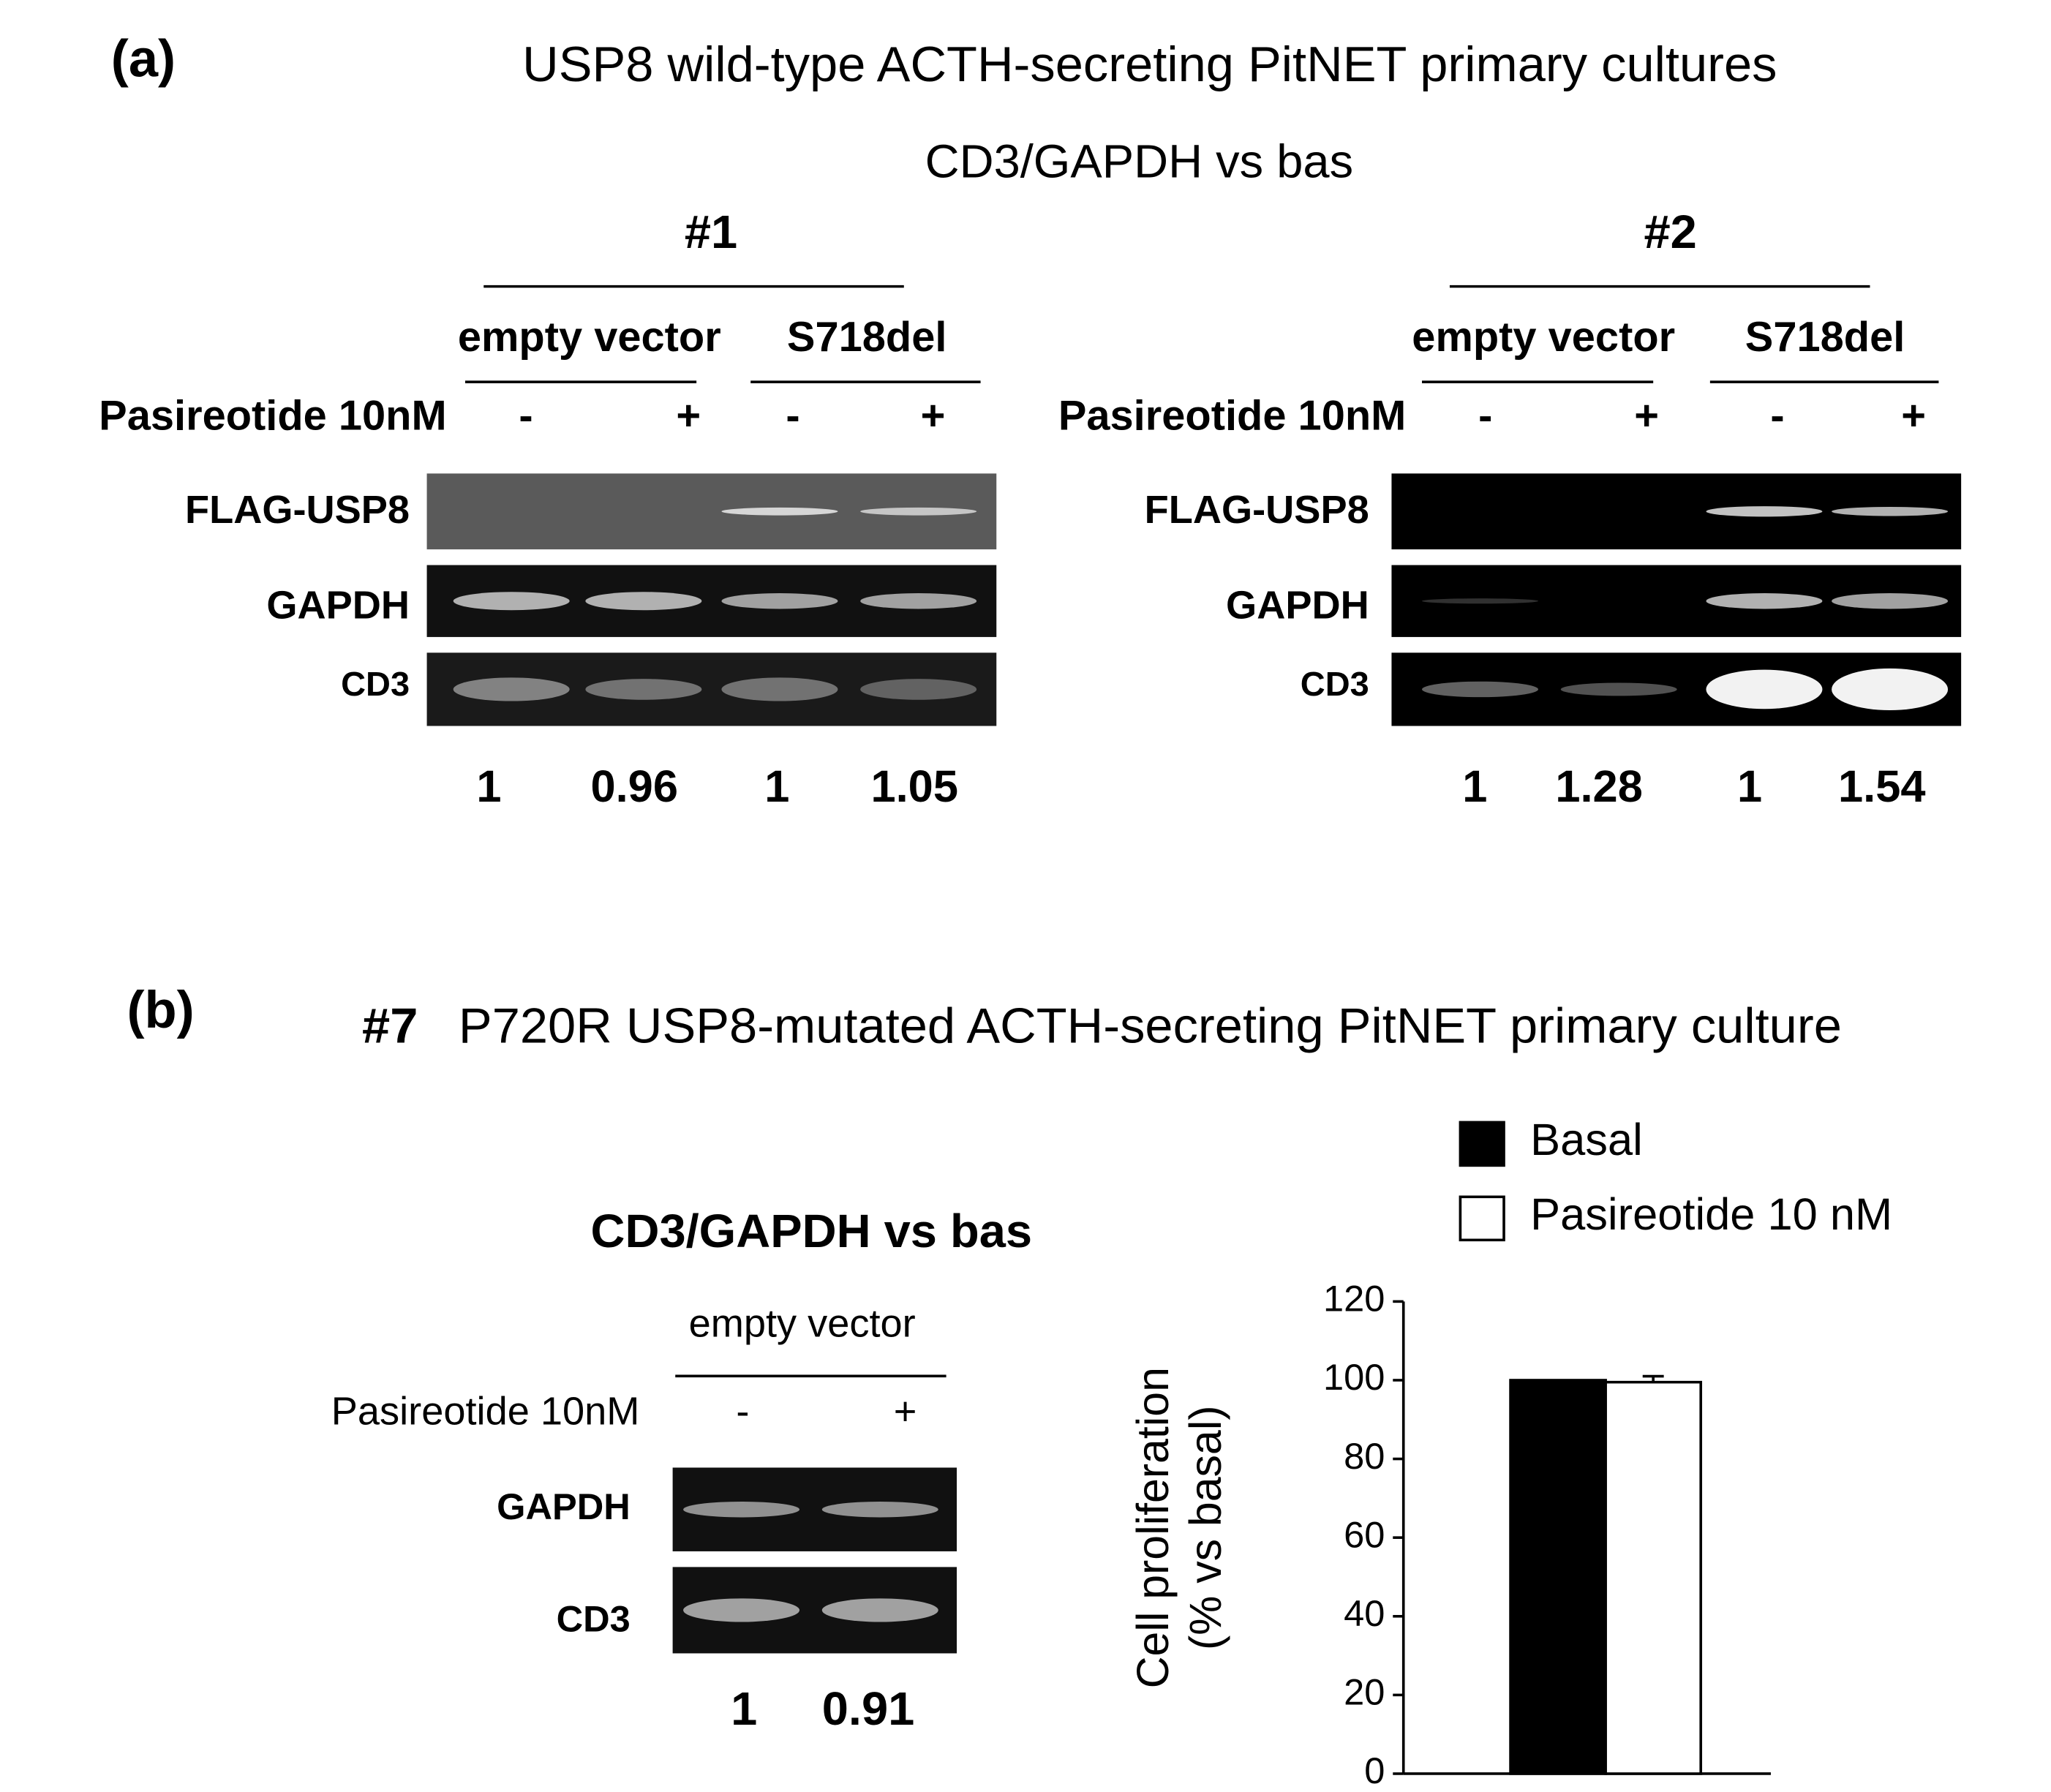 The image size is (2051, 1792). Describe the element at coordinates (1179, 1527) in the screenshot. I see `y-axis-label: Cell proliferation (% vs basal)` at that location.